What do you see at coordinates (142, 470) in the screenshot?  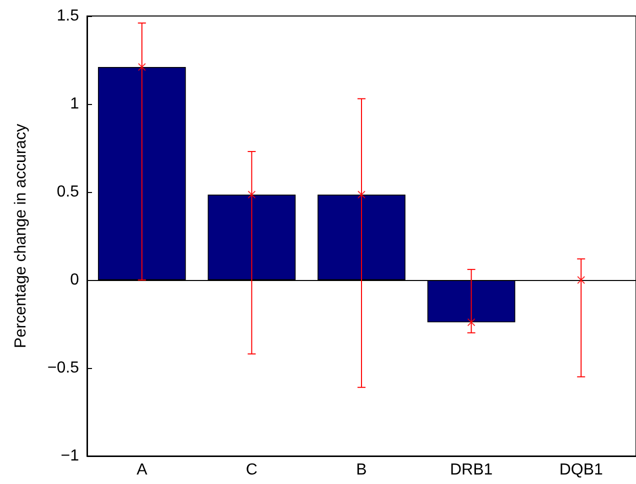 I see `x-tick-label: A` at bounding box center [142, 470].